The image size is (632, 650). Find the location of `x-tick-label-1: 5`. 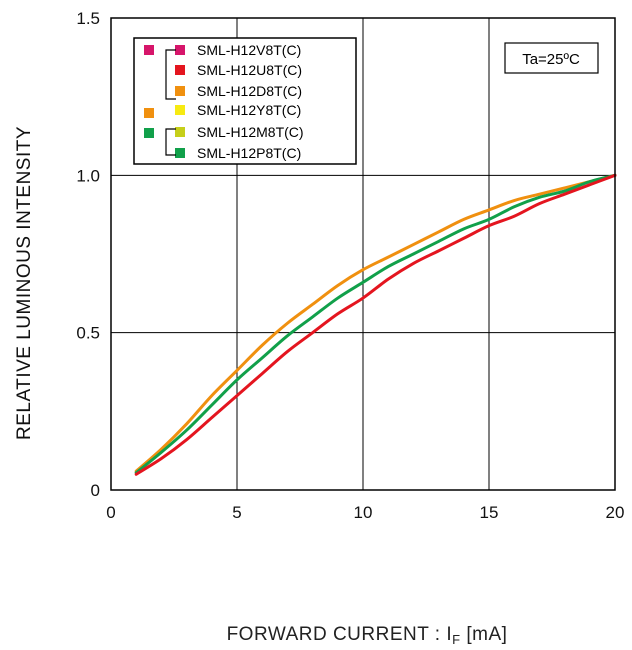

x-tick-label-1: 5 is located at coordinates (236, 512).